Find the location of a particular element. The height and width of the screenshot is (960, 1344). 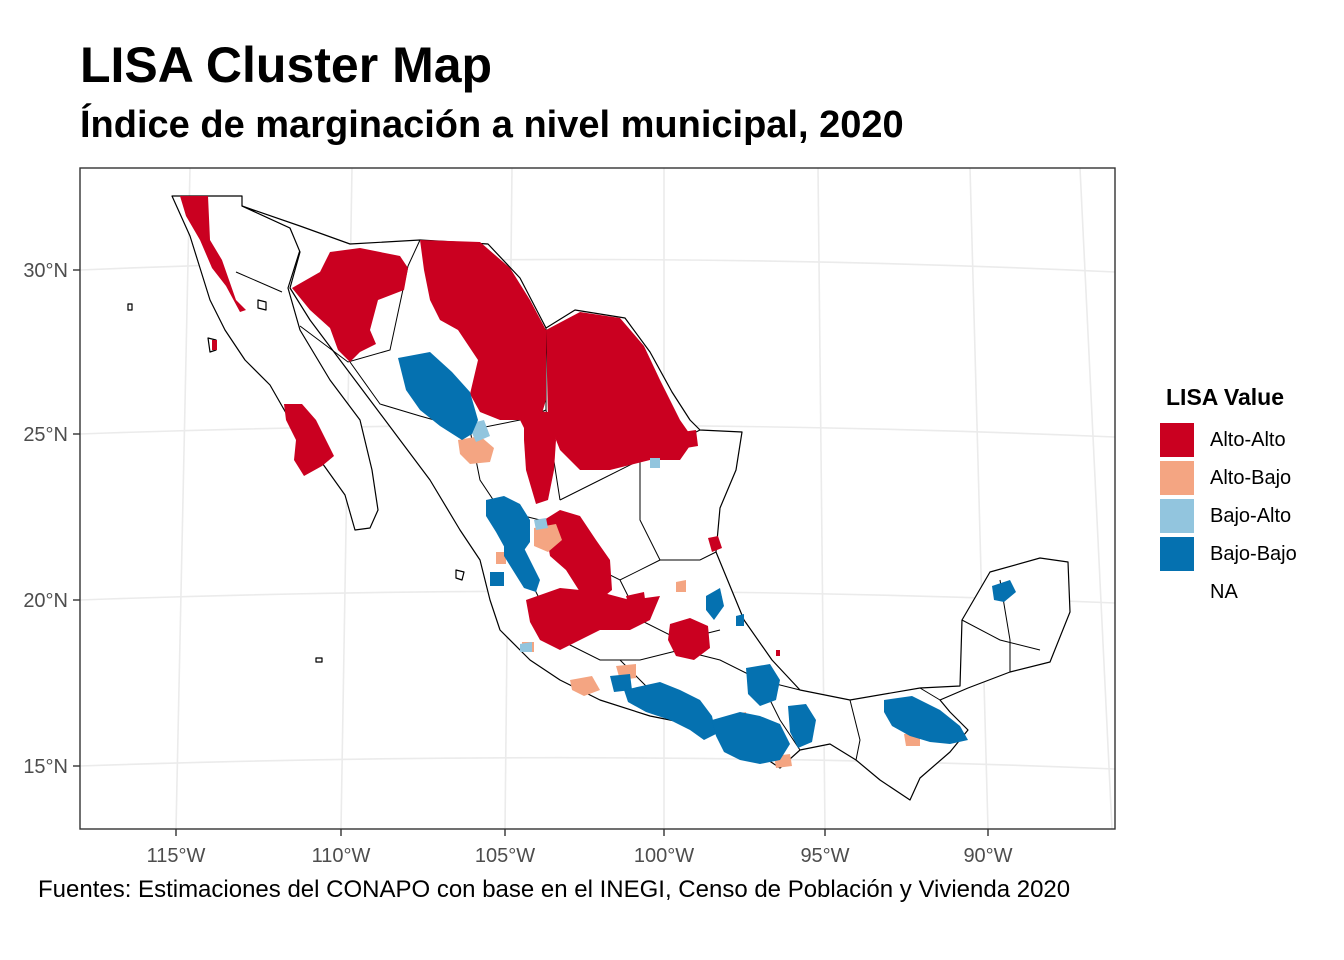

legend-label: Bajo-Bajo is located at coordinates (1253, 553).